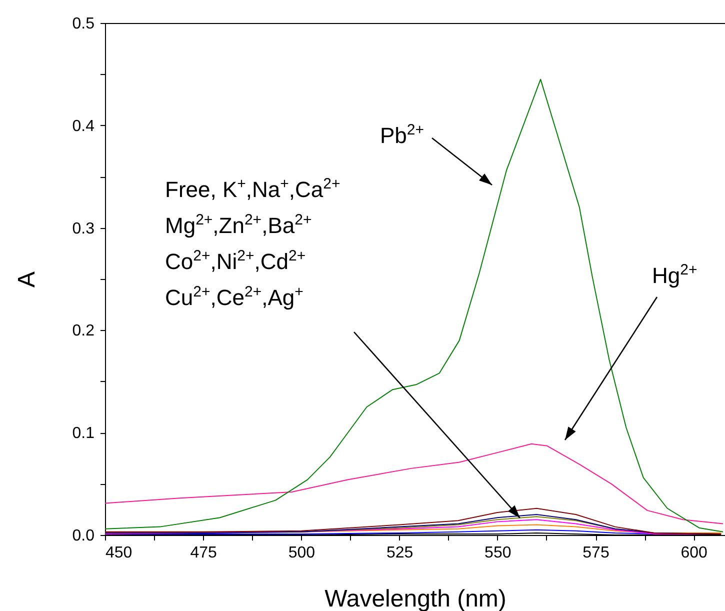  Describe the element at coordinates (83, 331) in the screenshot. I see `y-tick-label: 0.2` at that location.